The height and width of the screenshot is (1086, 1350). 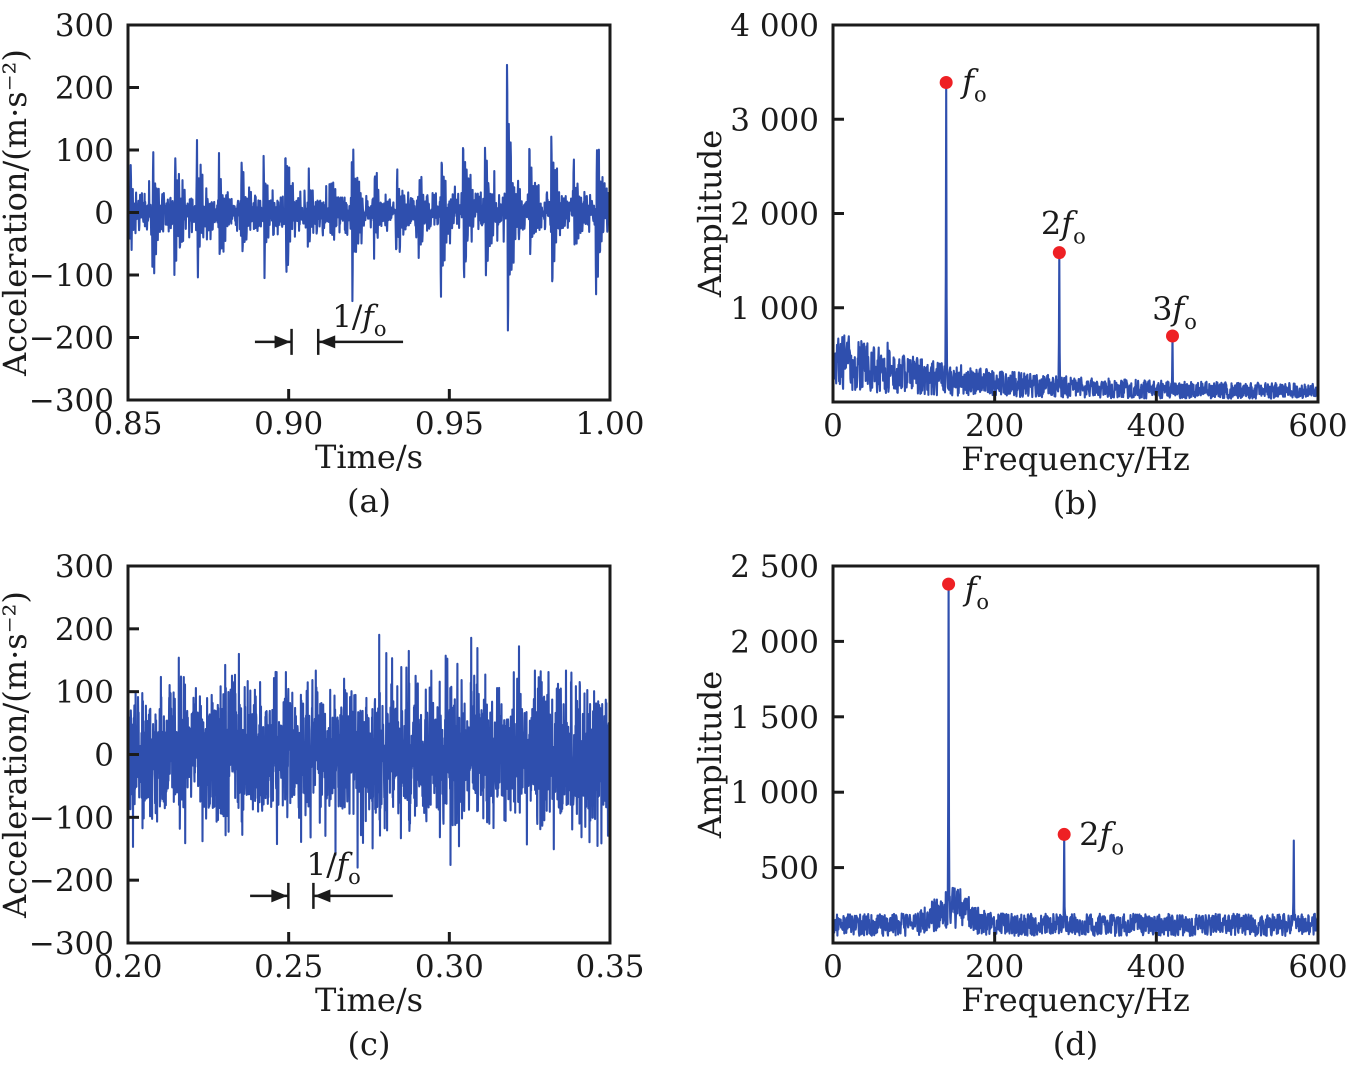 I want to click on panel-letter: (a), so click(x=369, y=501).